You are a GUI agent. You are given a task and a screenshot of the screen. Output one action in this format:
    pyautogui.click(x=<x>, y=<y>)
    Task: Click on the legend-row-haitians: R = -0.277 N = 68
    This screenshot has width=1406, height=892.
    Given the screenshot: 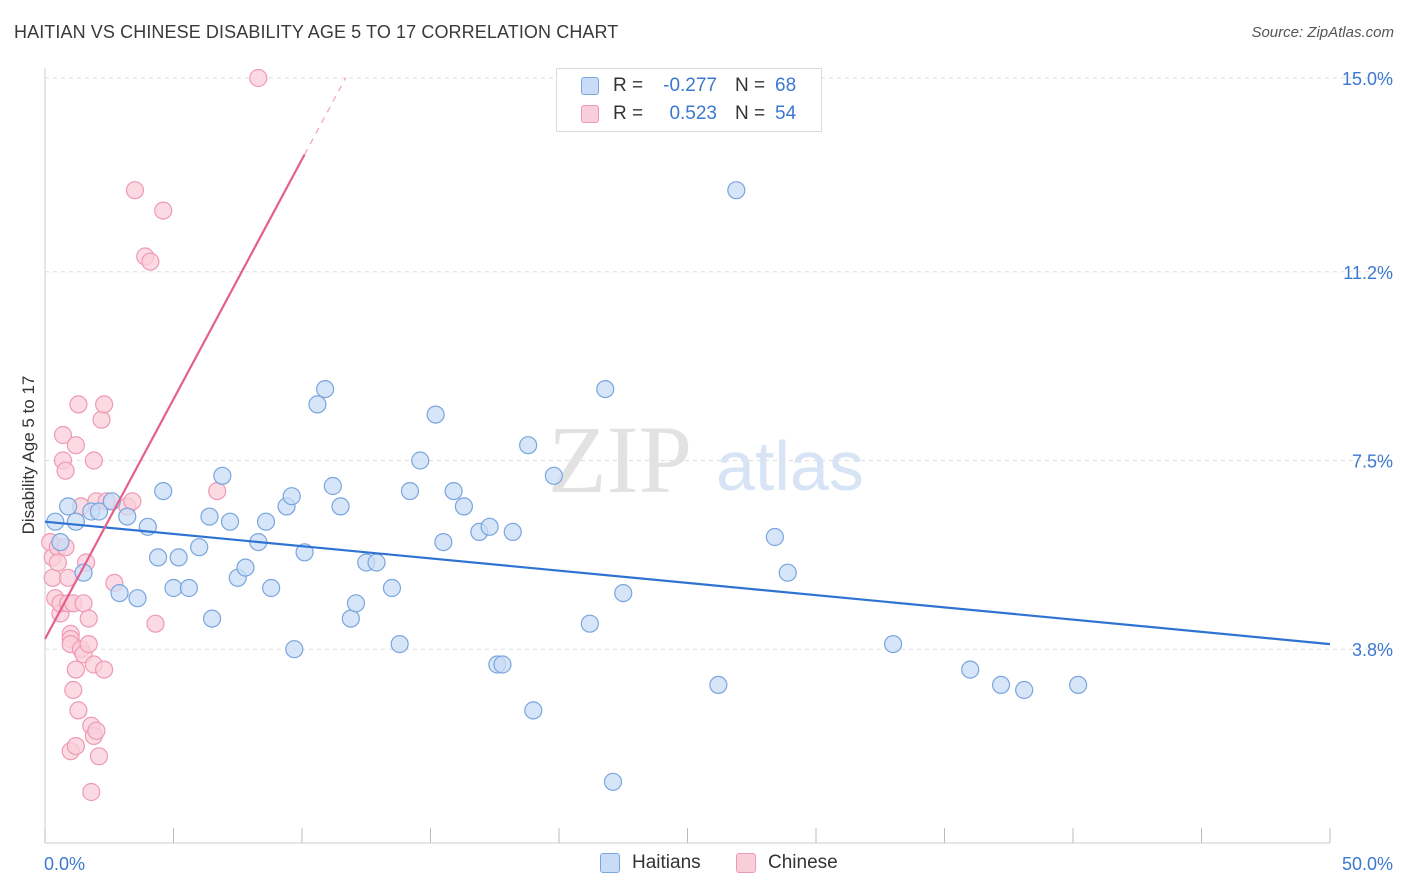 What is the action you would take?
    pyautogui.click(x=688, y=86)
    